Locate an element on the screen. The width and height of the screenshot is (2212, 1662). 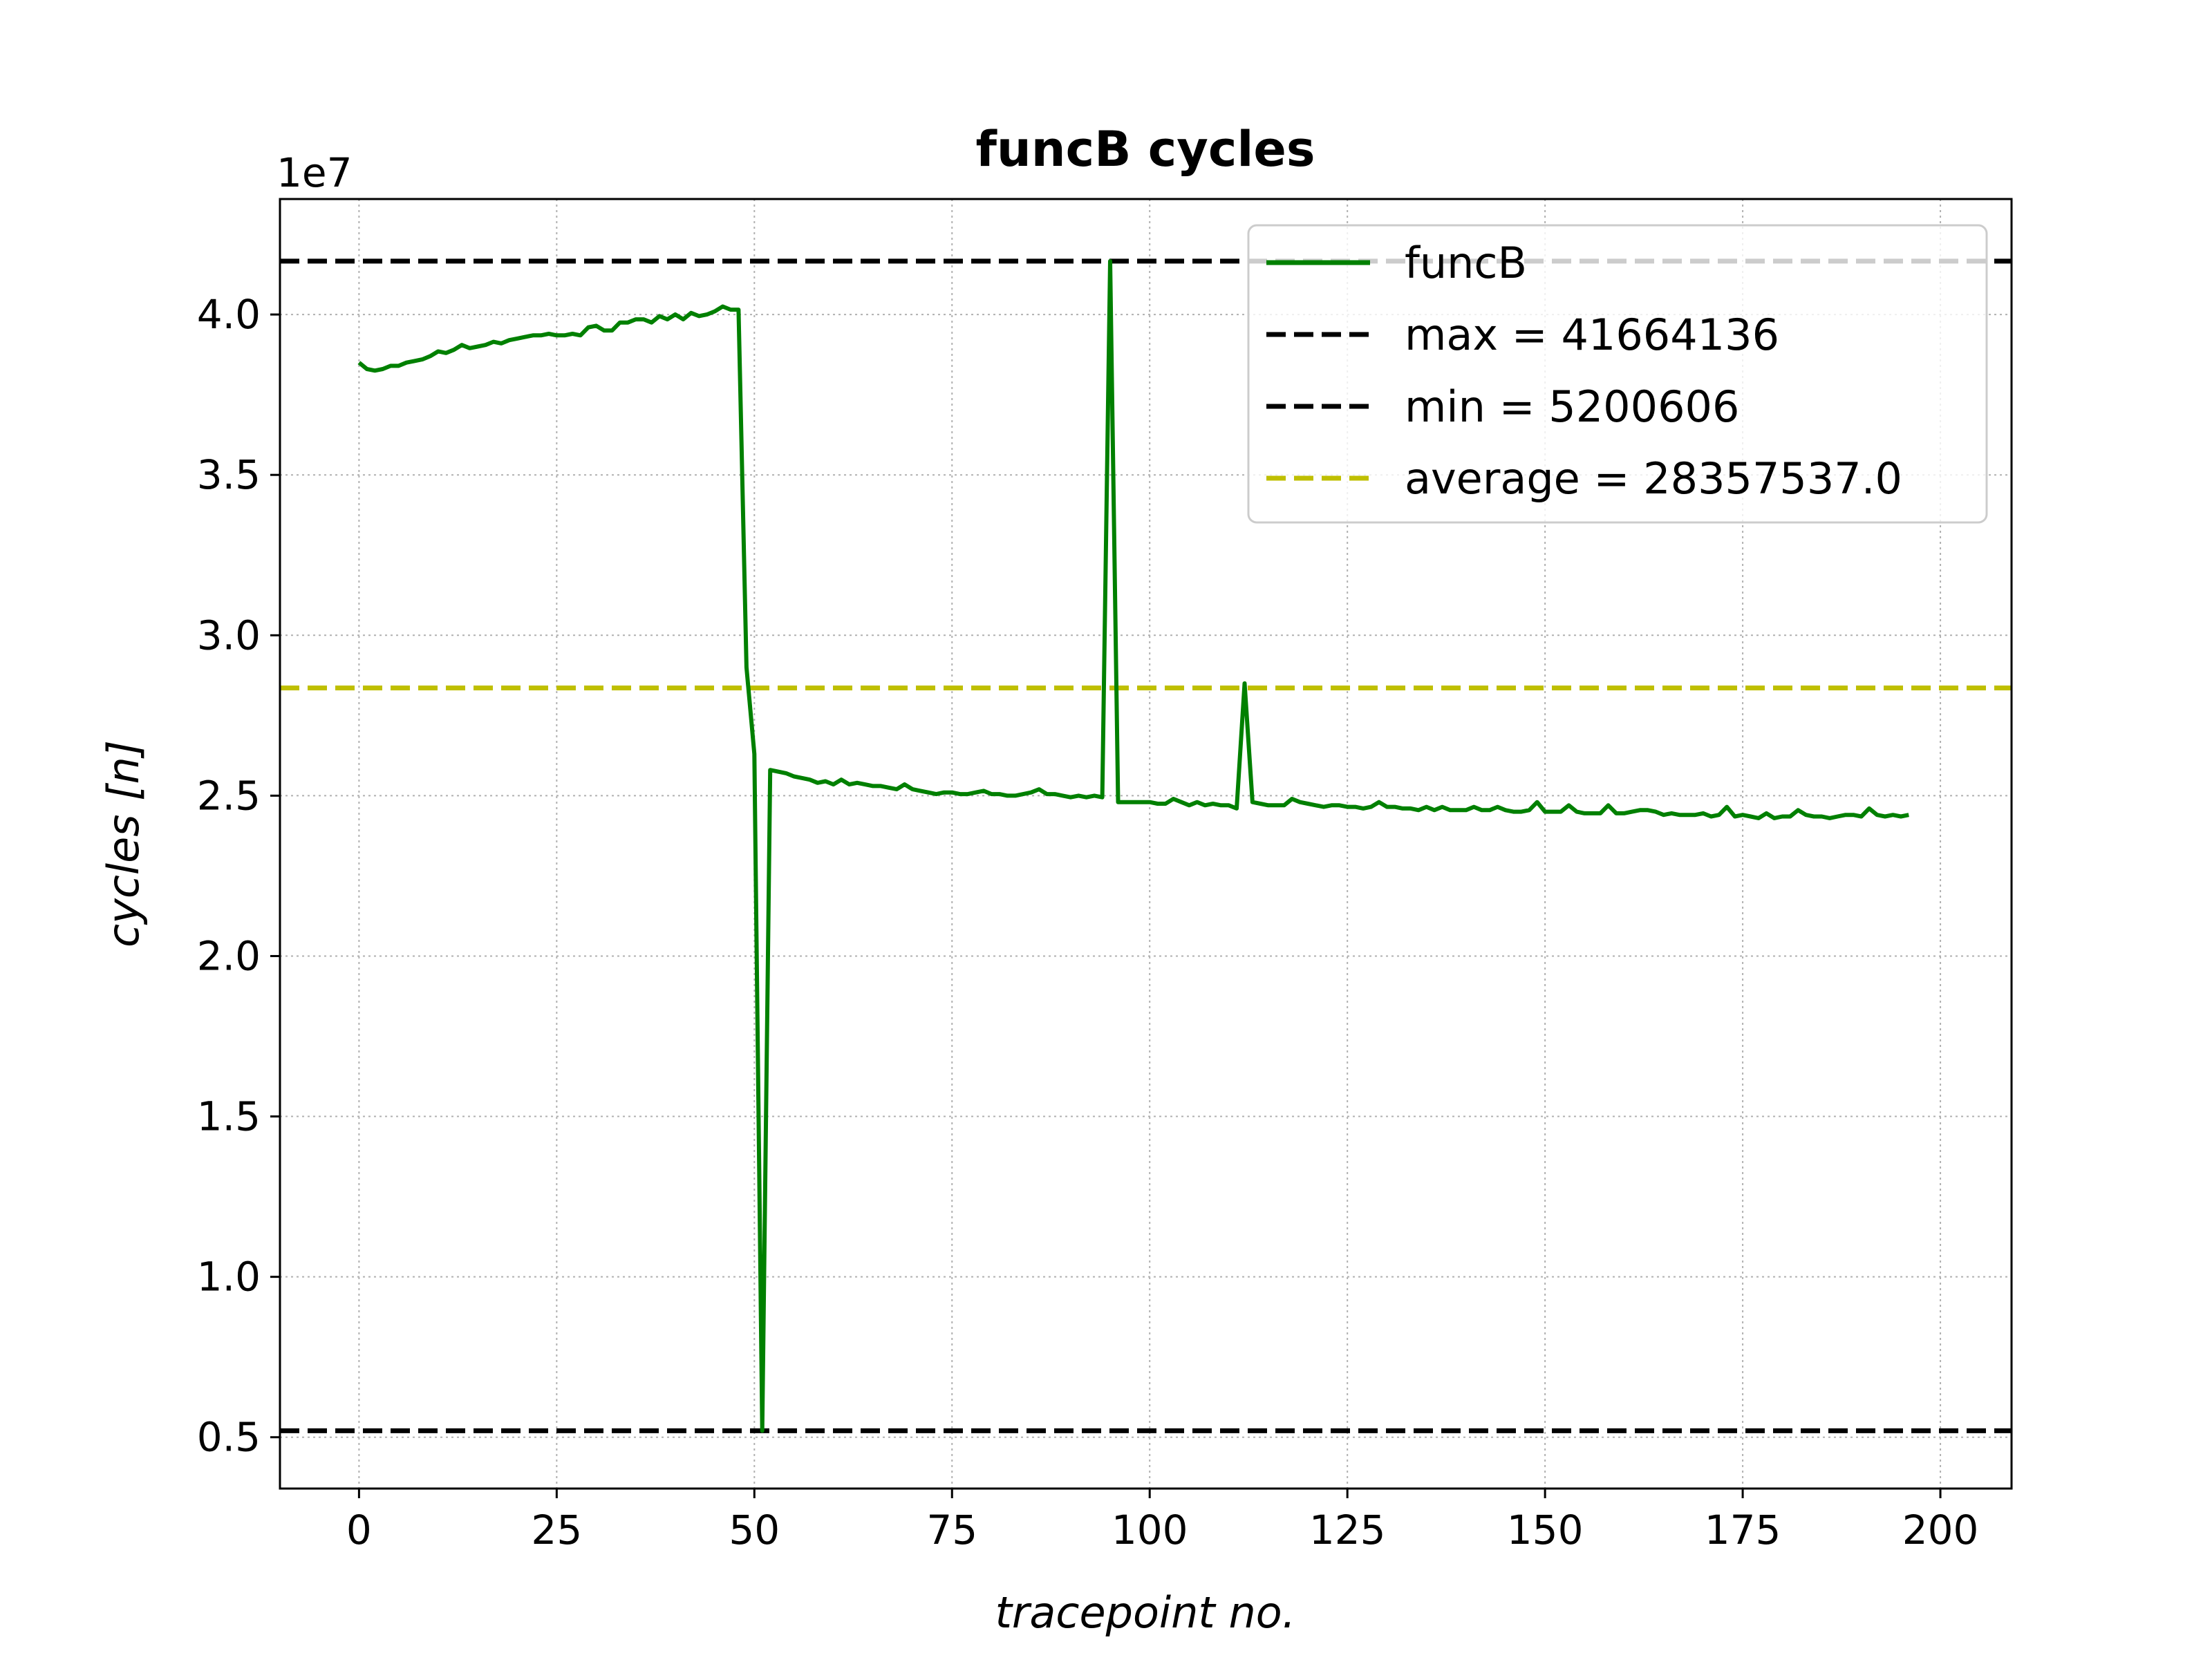
x-axis: 0 25 50 75 100 125 150 175 200 is located at coordinates (1162, 1521).